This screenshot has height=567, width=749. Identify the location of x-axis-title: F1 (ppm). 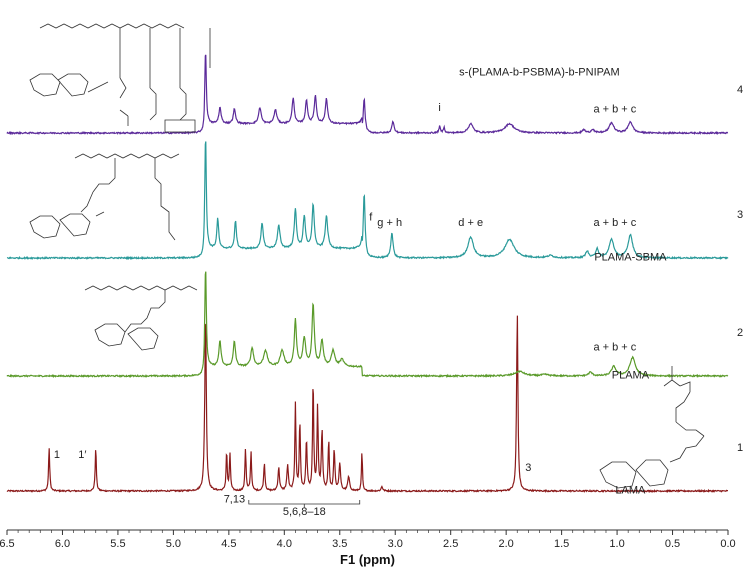
(367, 559).